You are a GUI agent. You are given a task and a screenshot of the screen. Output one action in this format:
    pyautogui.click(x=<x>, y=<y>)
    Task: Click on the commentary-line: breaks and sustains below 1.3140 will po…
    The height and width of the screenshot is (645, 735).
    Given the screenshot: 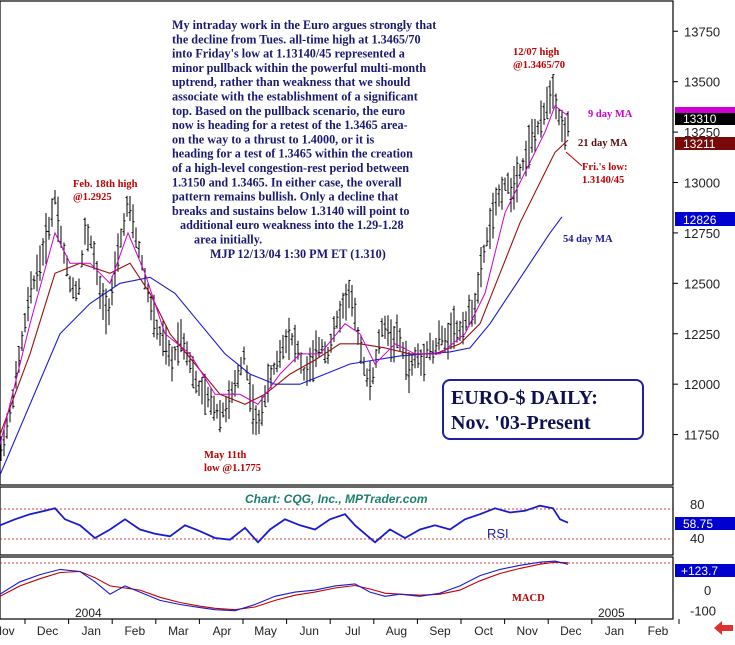 What is the action you would take?
    pyautogui.click(x=290, y=211)
    